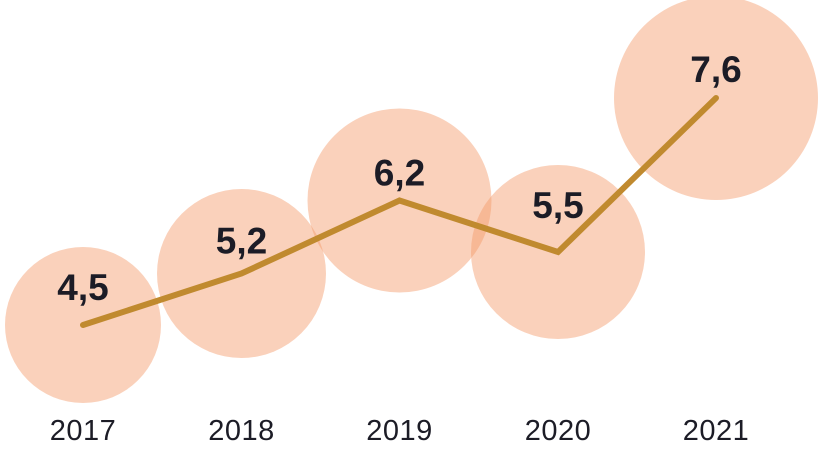  What do you see at coordinates (557, 205) in the screenshot?
I see `value-label-2020: 5,5` at bounding box center [557, 205].